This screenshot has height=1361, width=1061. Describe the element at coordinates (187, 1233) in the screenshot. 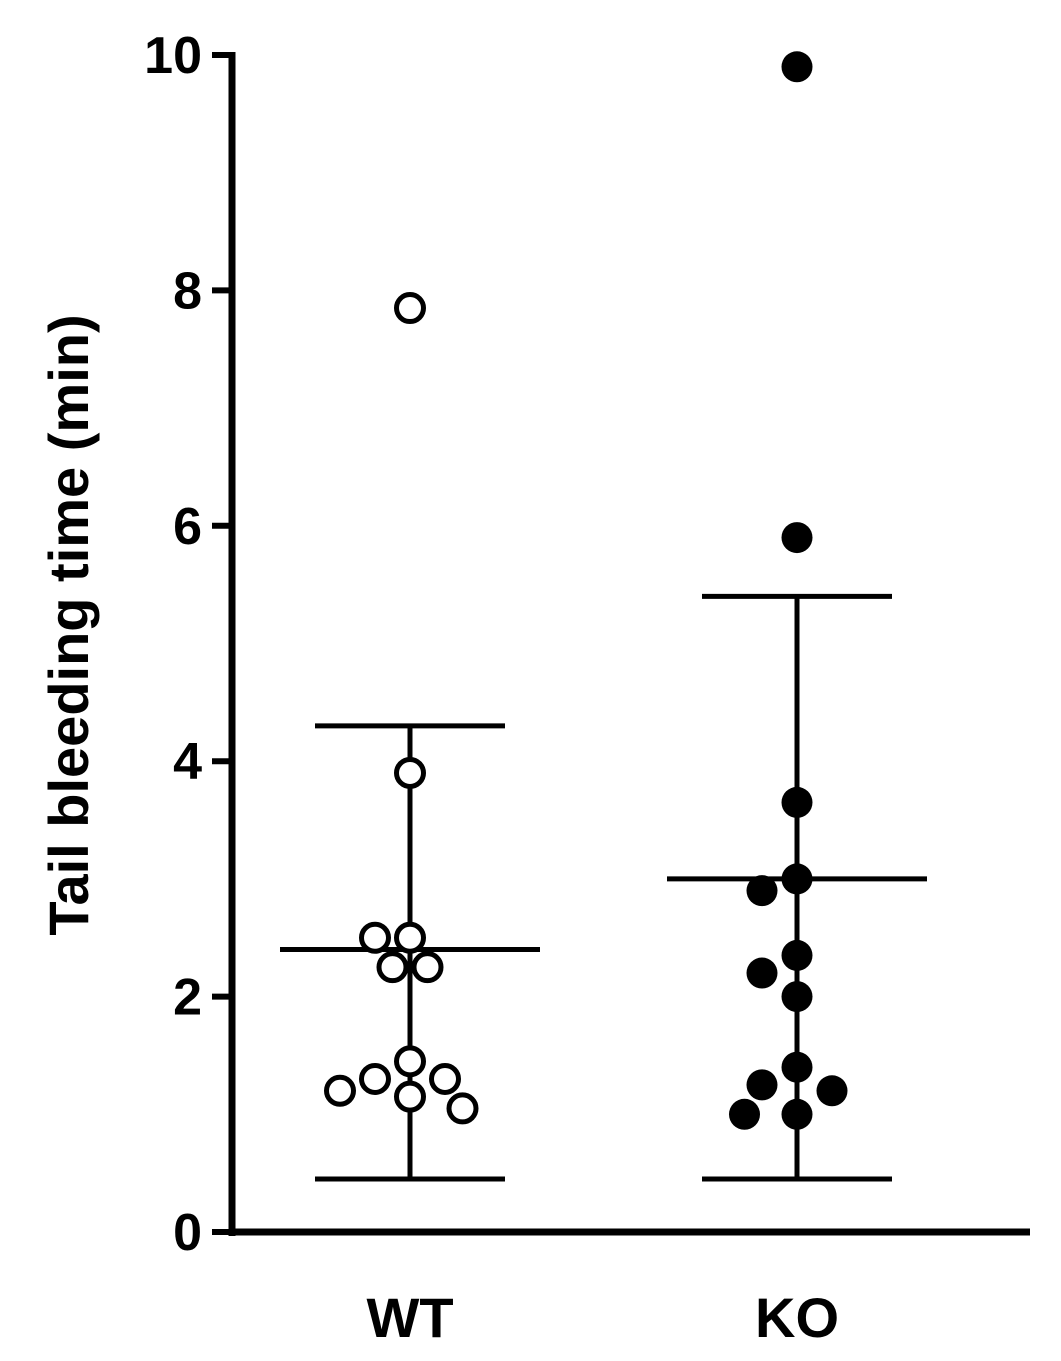

I see `y-tick-label: 0` at that location.